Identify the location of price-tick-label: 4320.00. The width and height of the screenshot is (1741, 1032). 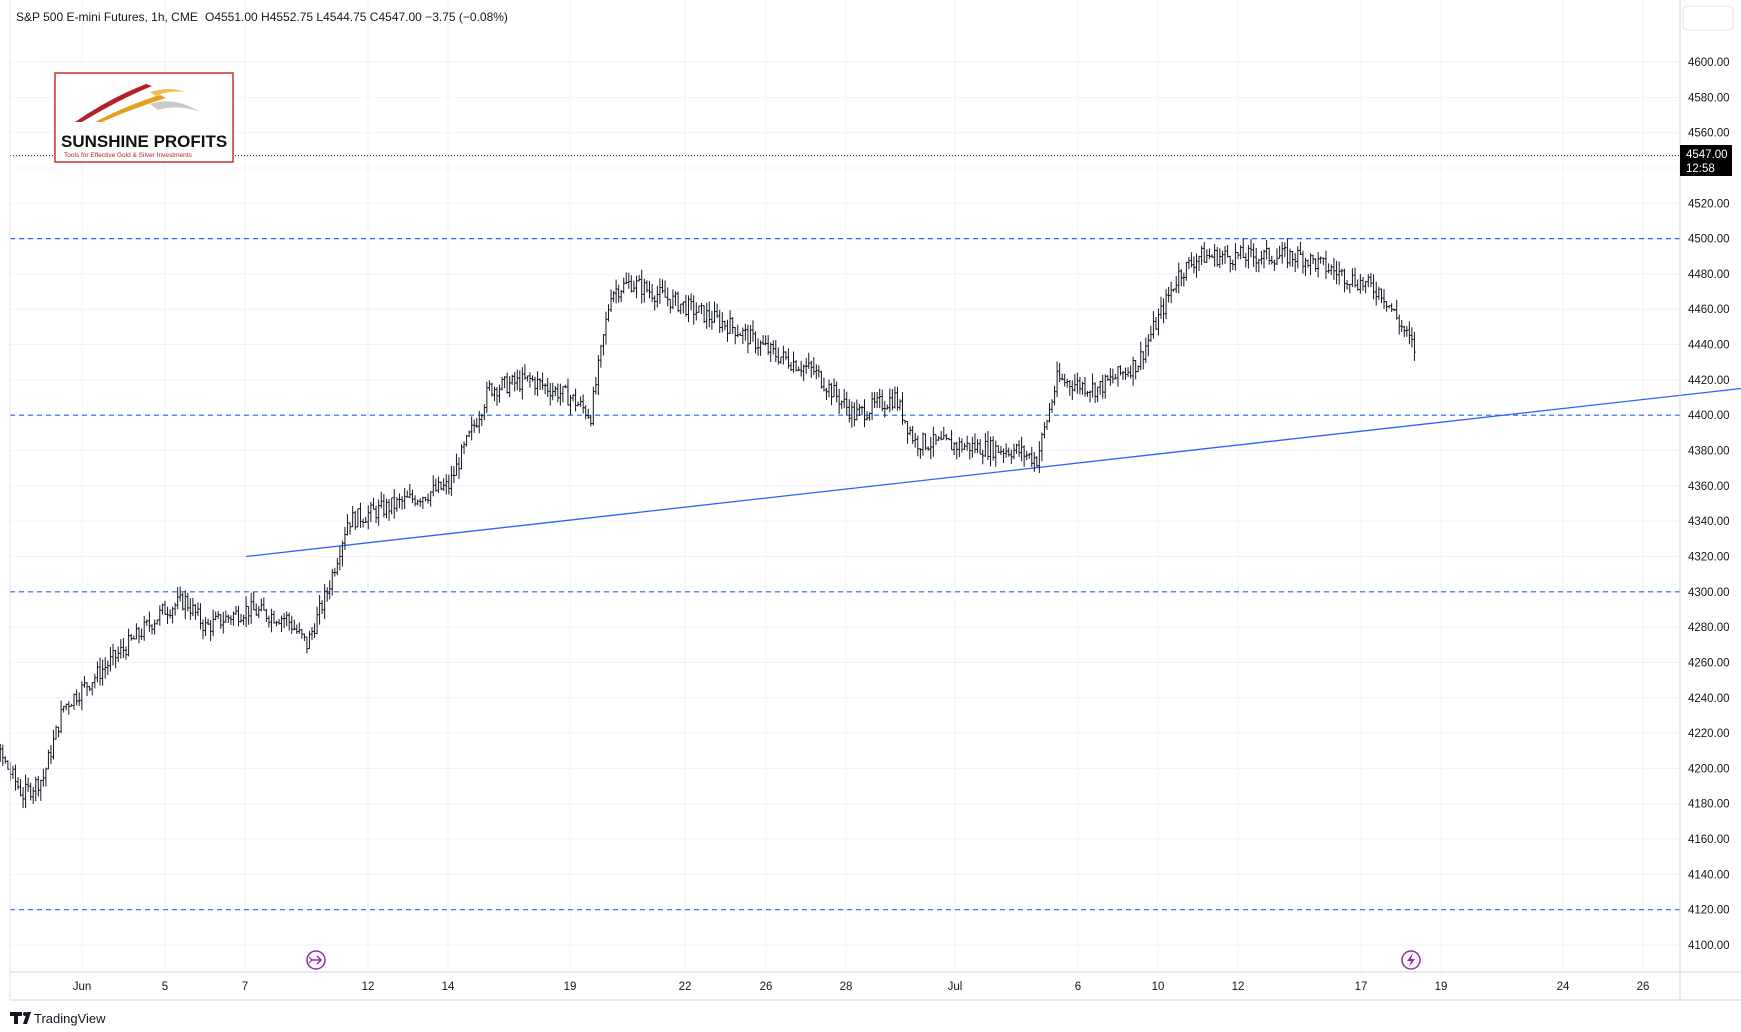
(1709, 557).